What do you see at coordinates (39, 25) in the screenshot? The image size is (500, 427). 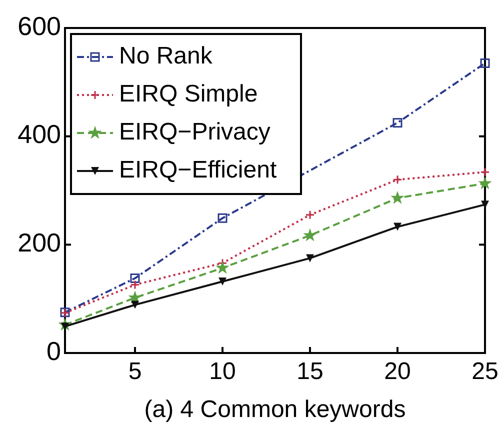 I see `y-tick-label: 600` at bounding box center [39, 25].